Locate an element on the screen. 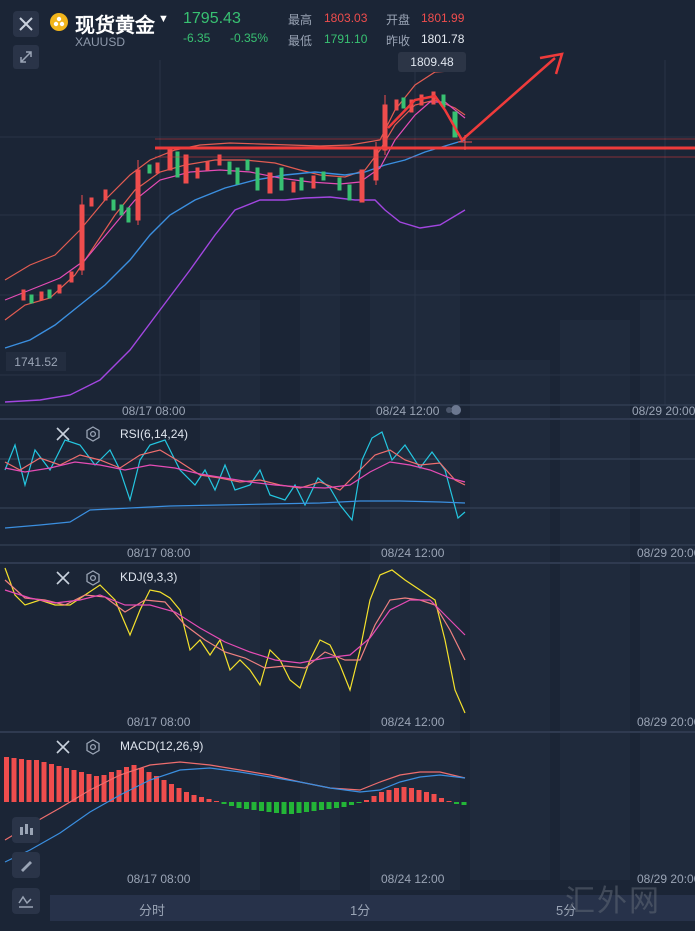 The height and width of the screenshot is (931, 695). indicator-tool-button is located at coordinates (26, 901).